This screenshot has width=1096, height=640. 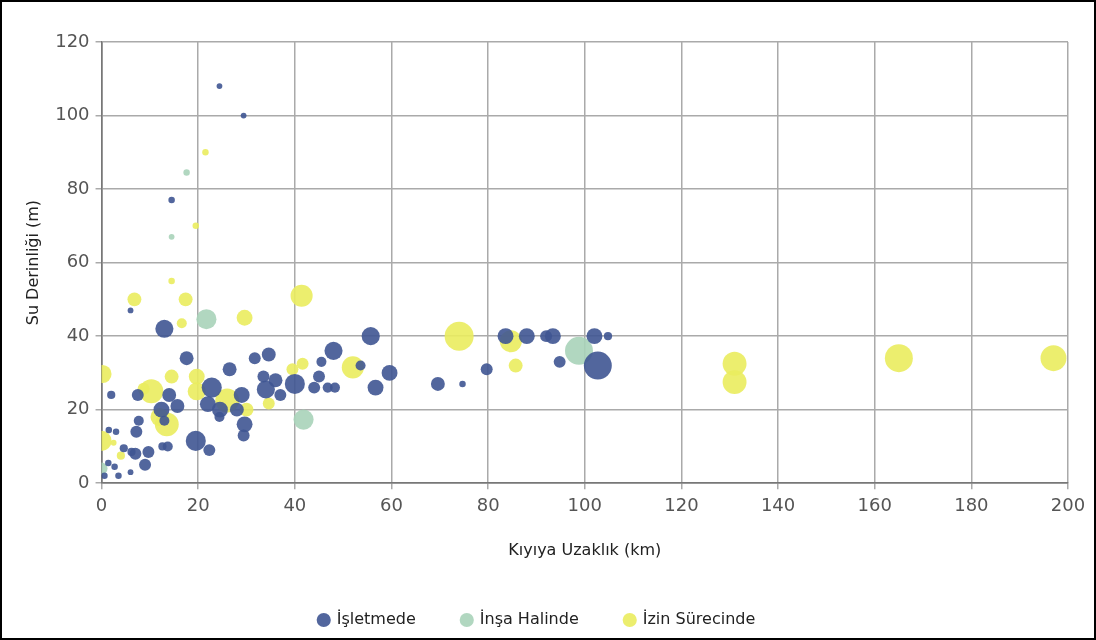 What do you see at coordinates (72, 114) in the screenshot?
I see `y-tick-label: 100` at bounding box center [72, 114].